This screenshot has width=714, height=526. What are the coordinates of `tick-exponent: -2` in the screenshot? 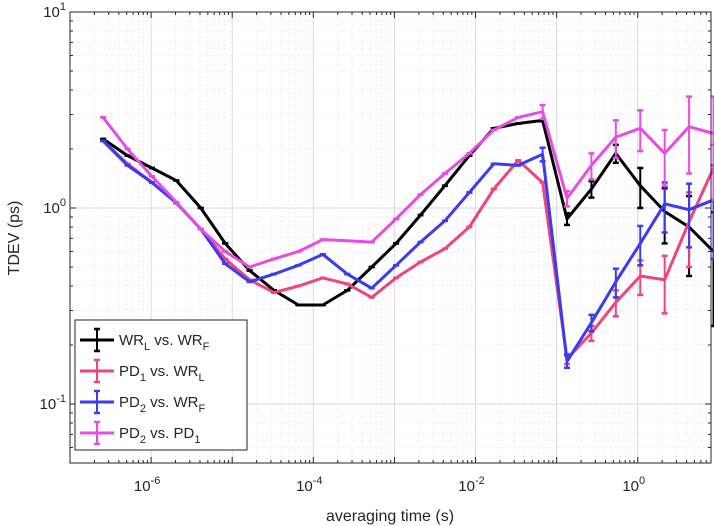 It's located at (480, 481).